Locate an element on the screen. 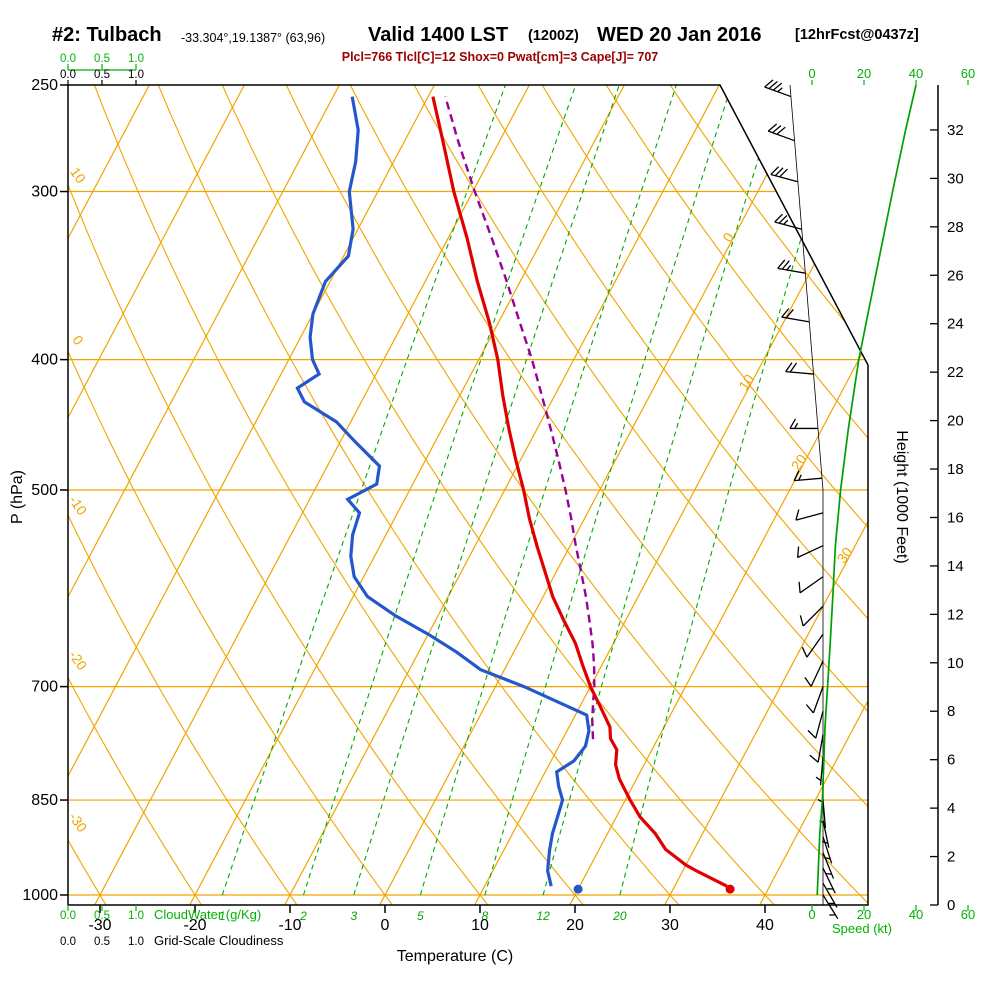 This screenshot has width=1000, height=1000. height-tick-label: 10 is located at coordinates (955, 663).